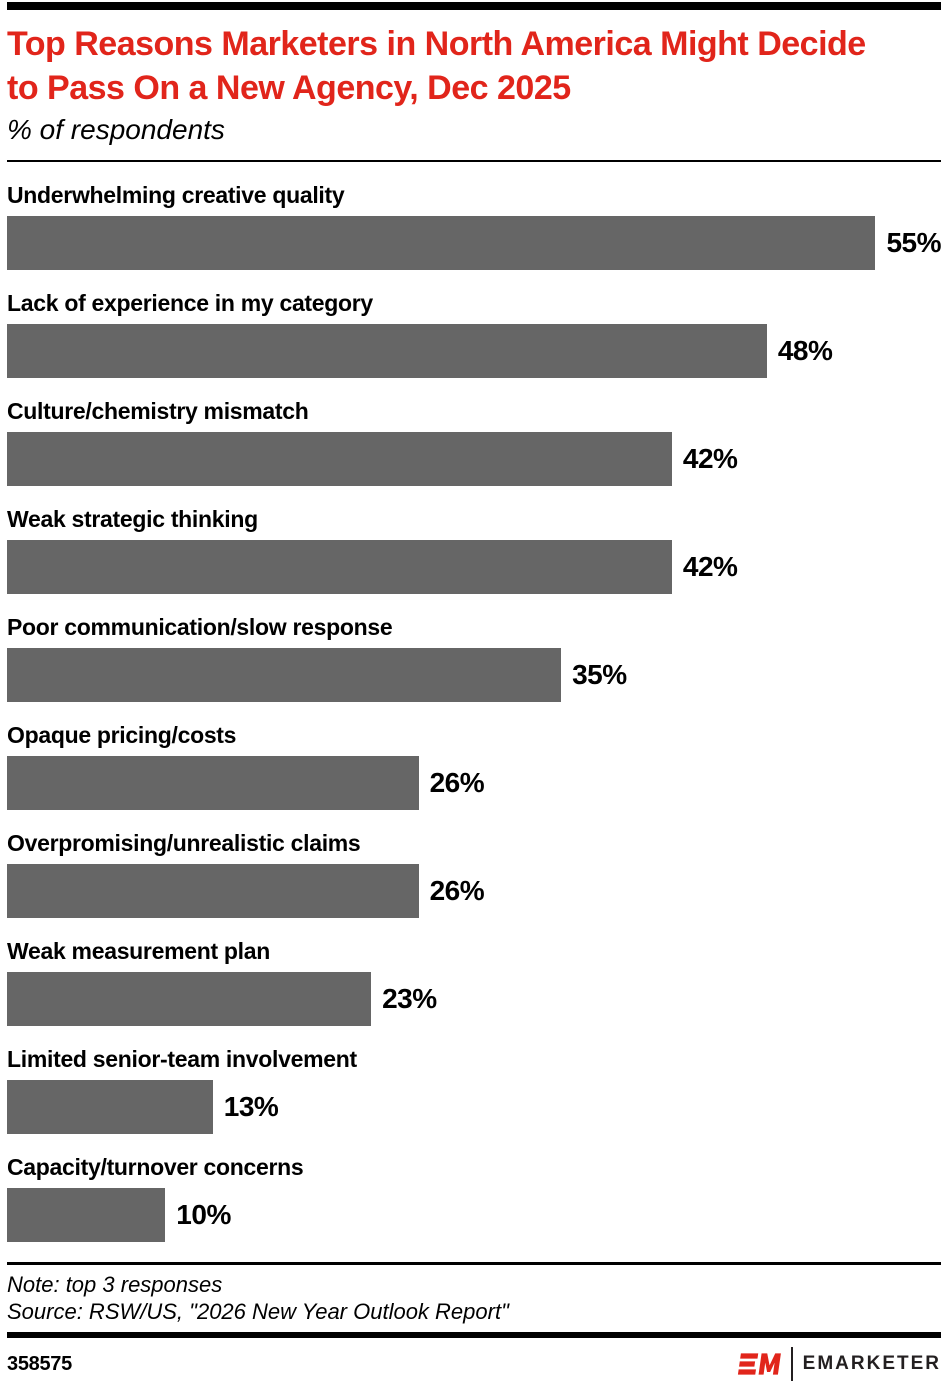 This screenshot has height=1386, width=948. What do you see at coordinates (176, 195) in the screenshot?
I see `bar-category-label: Underwhelming creative quality` at bounding box center [176, 195].